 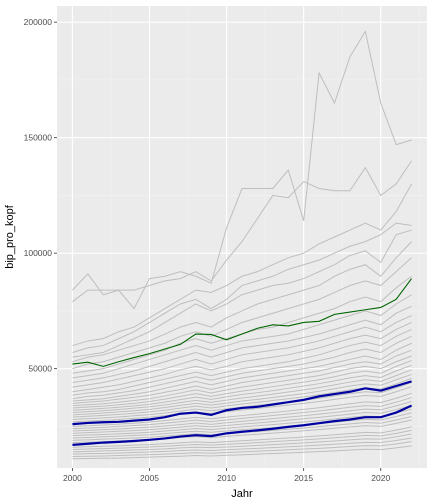 I want to click on y-axis-title: bip_pro_kopf, so click(x=10, y=236).